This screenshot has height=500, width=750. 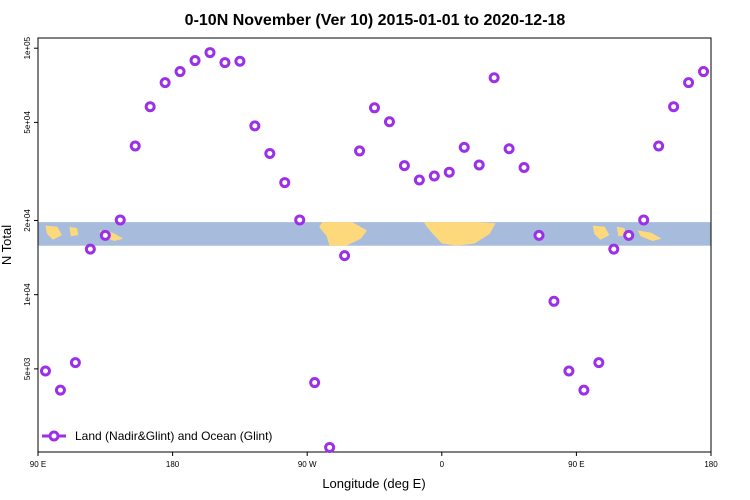 What do you see at coordinates (373, 483) in the screenshot?
I see `x-axis-label: Longitude (deg E)` at bounding box center [373, 483].